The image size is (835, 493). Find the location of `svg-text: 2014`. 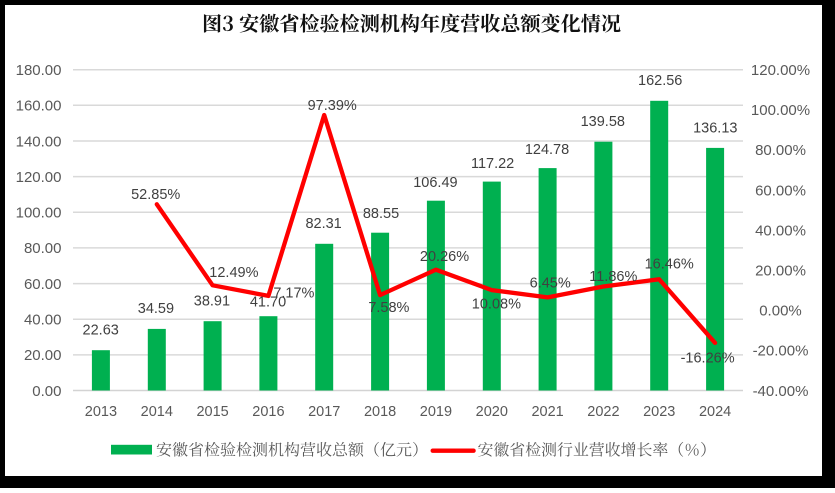

svg-text: 2014 is located at coordinates (157, 412).